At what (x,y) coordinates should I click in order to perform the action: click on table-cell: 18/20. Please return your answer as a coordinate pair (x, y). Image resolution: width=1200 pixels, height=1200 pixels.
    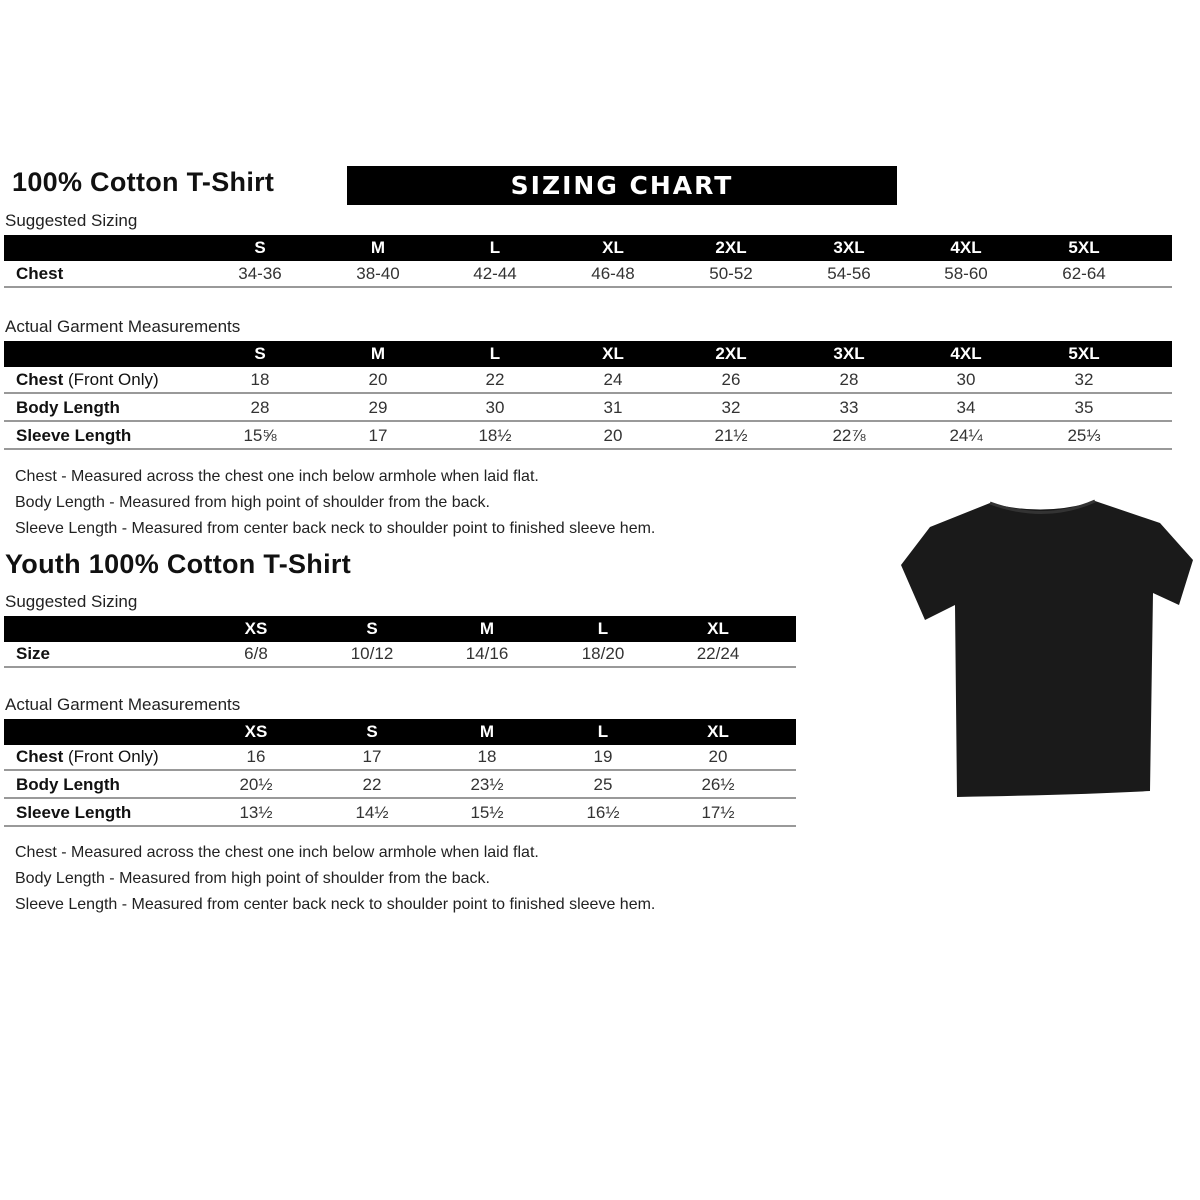
    Looking at the image, I should click on (603, 653).